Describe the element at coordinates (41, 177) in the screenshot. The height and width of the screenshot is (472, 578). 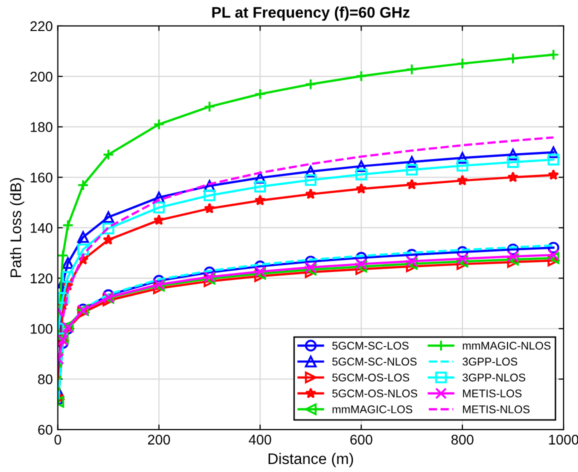
I see `y-tick-label: 160` at that location.